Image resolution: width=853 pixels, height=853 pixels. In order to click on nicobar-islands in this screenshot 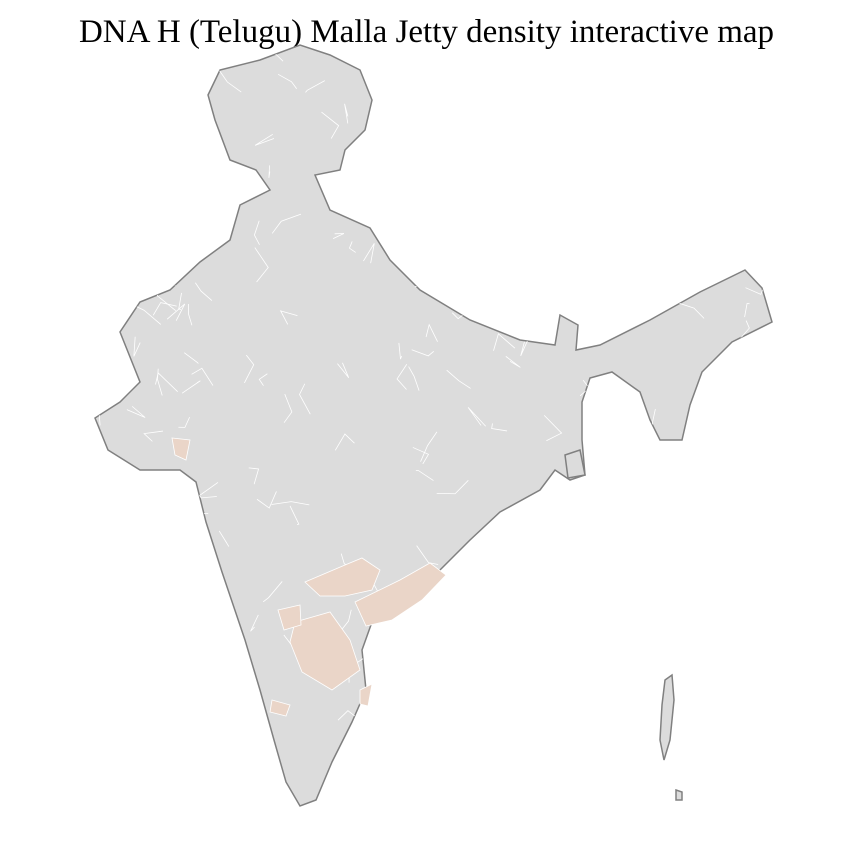, I will do `click(679, 794)`.